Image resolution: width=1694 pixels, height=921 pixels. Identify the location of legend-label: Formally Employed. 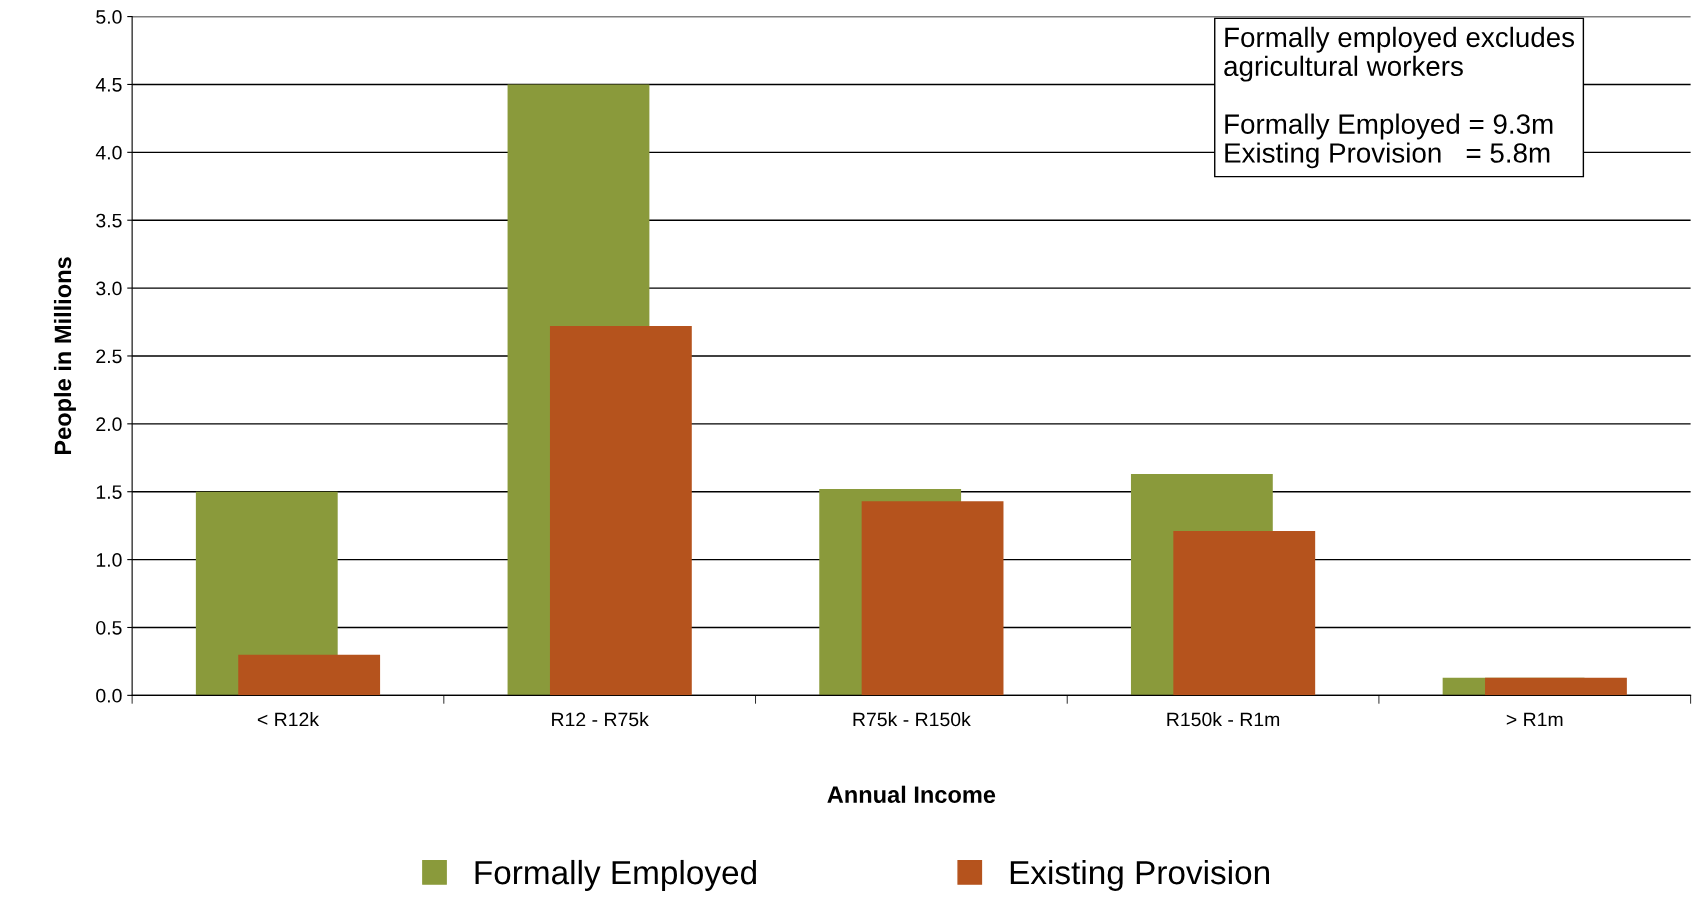
(615, 875).